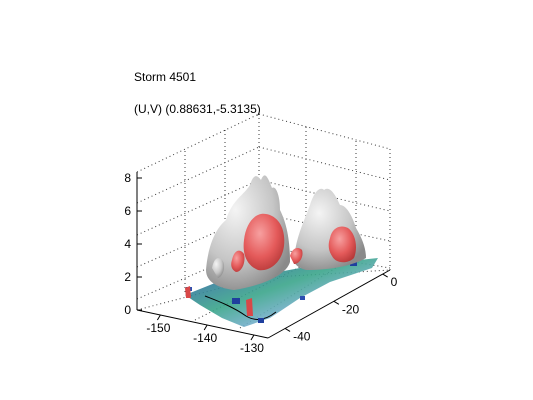  What do you see at coordinates (127, 277) in the screenshot?
I see `z-tick-label: 2` at bounding box center [127, 277].